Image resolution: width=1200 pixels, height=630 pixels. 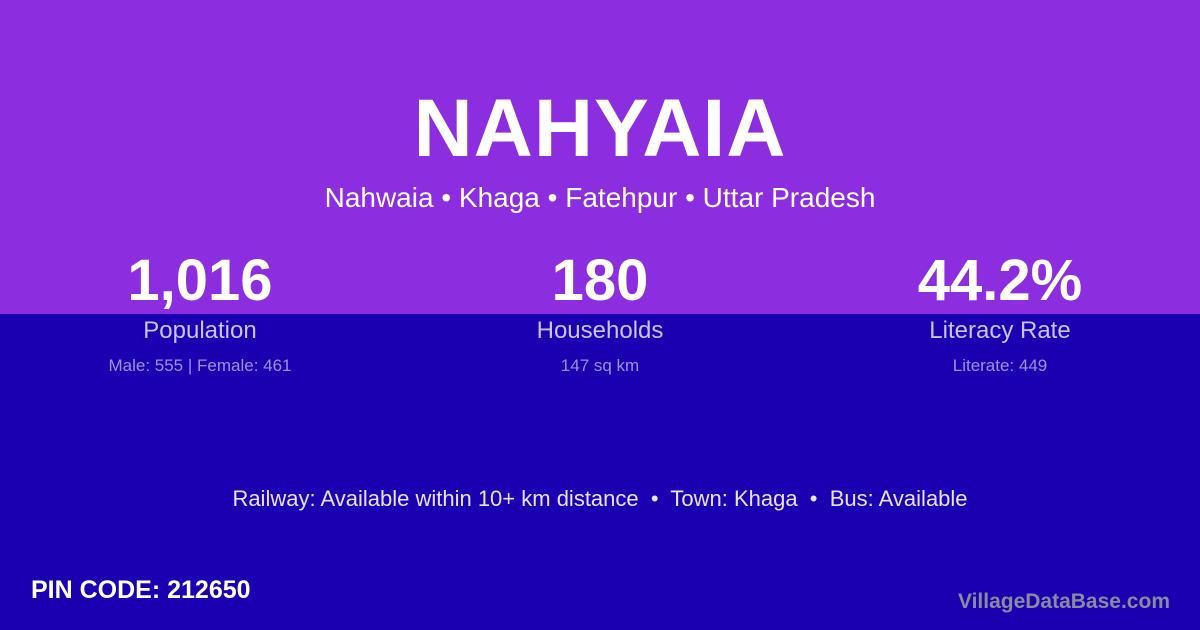 I want to click on stat-population: 1,016 Population Male: 555 | Female: 461, so click(x=200, y=312).